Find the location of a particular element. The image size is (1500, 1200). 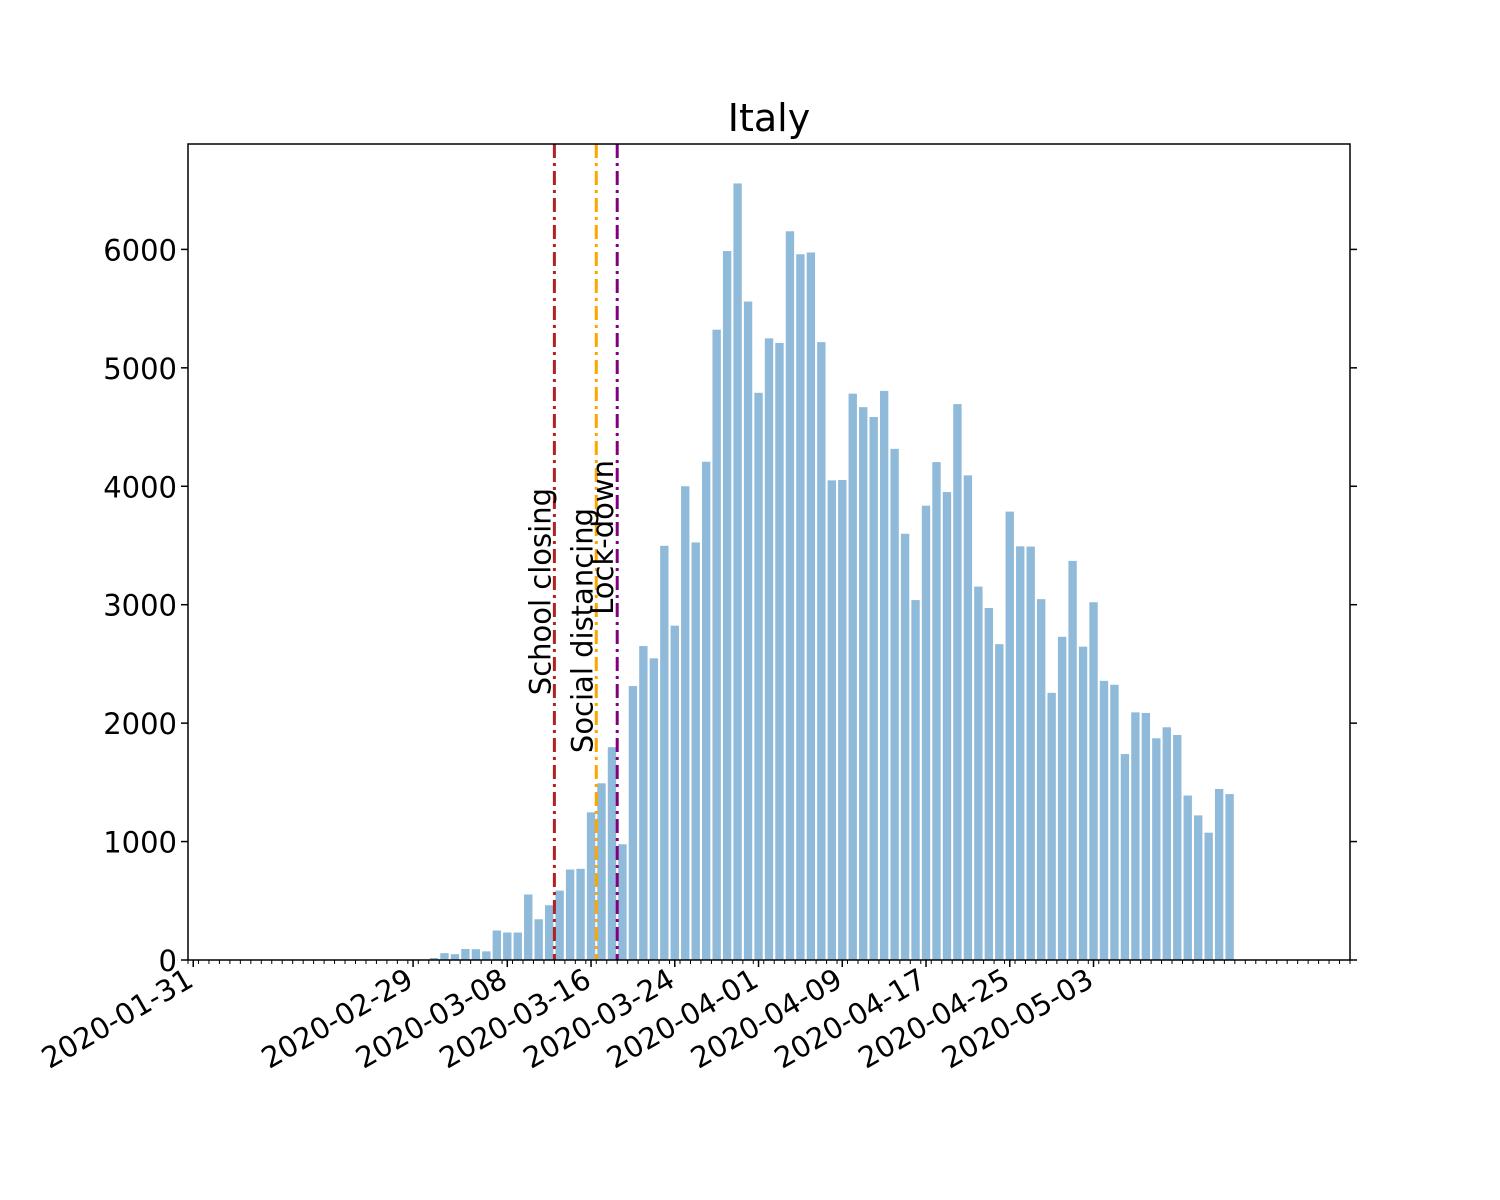

y-tick-label: 5000 is located at coordinates (140, 369).